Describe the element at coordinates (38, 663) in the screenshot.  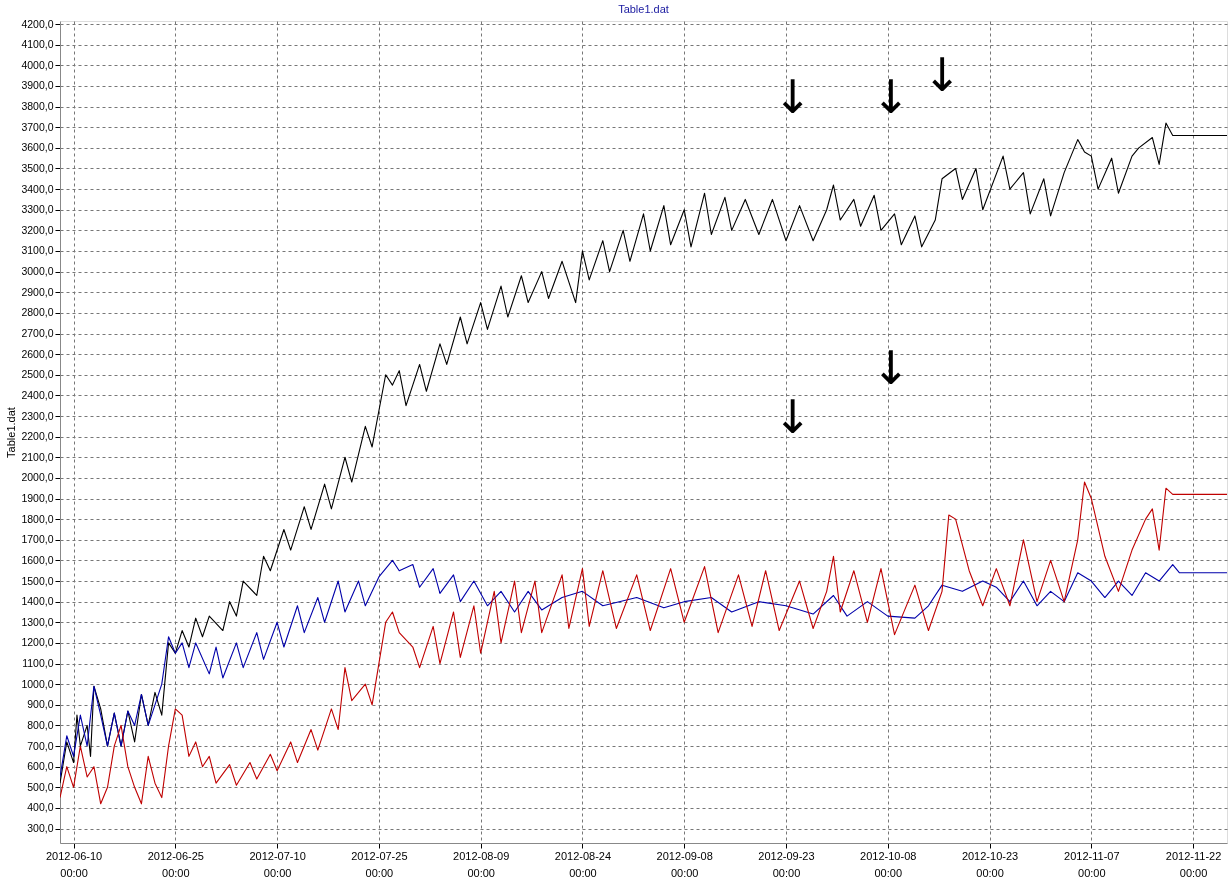
I see `y-tick-label: 1100,0` at that location.